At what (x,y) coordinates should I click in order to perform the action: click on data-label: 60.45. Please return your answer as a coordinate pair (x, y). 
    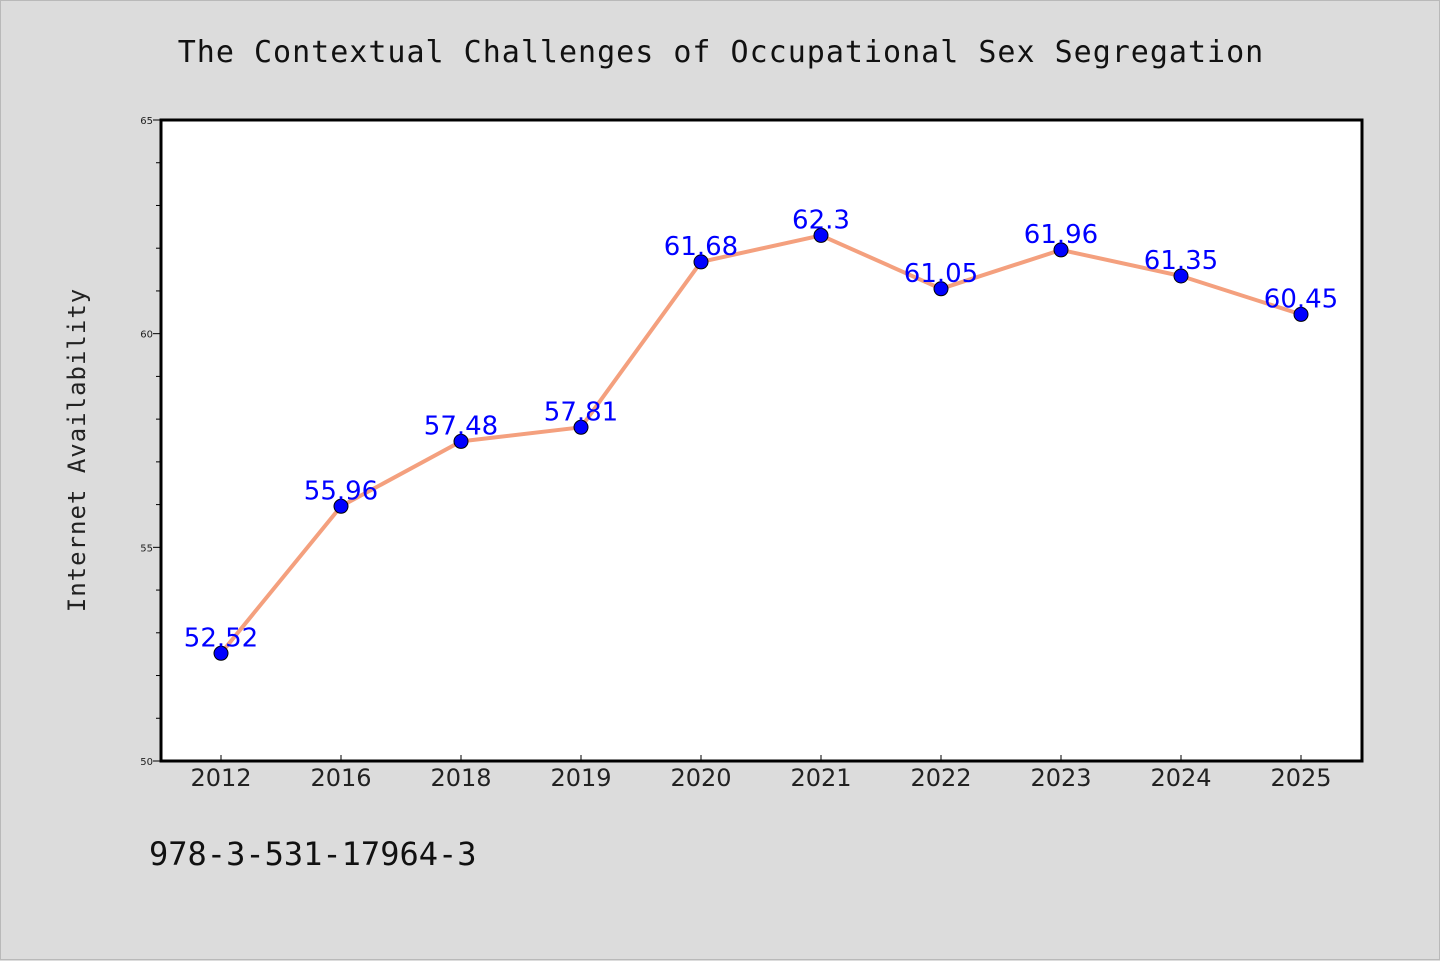
    Looking at the image, I should click on (1301, 299).